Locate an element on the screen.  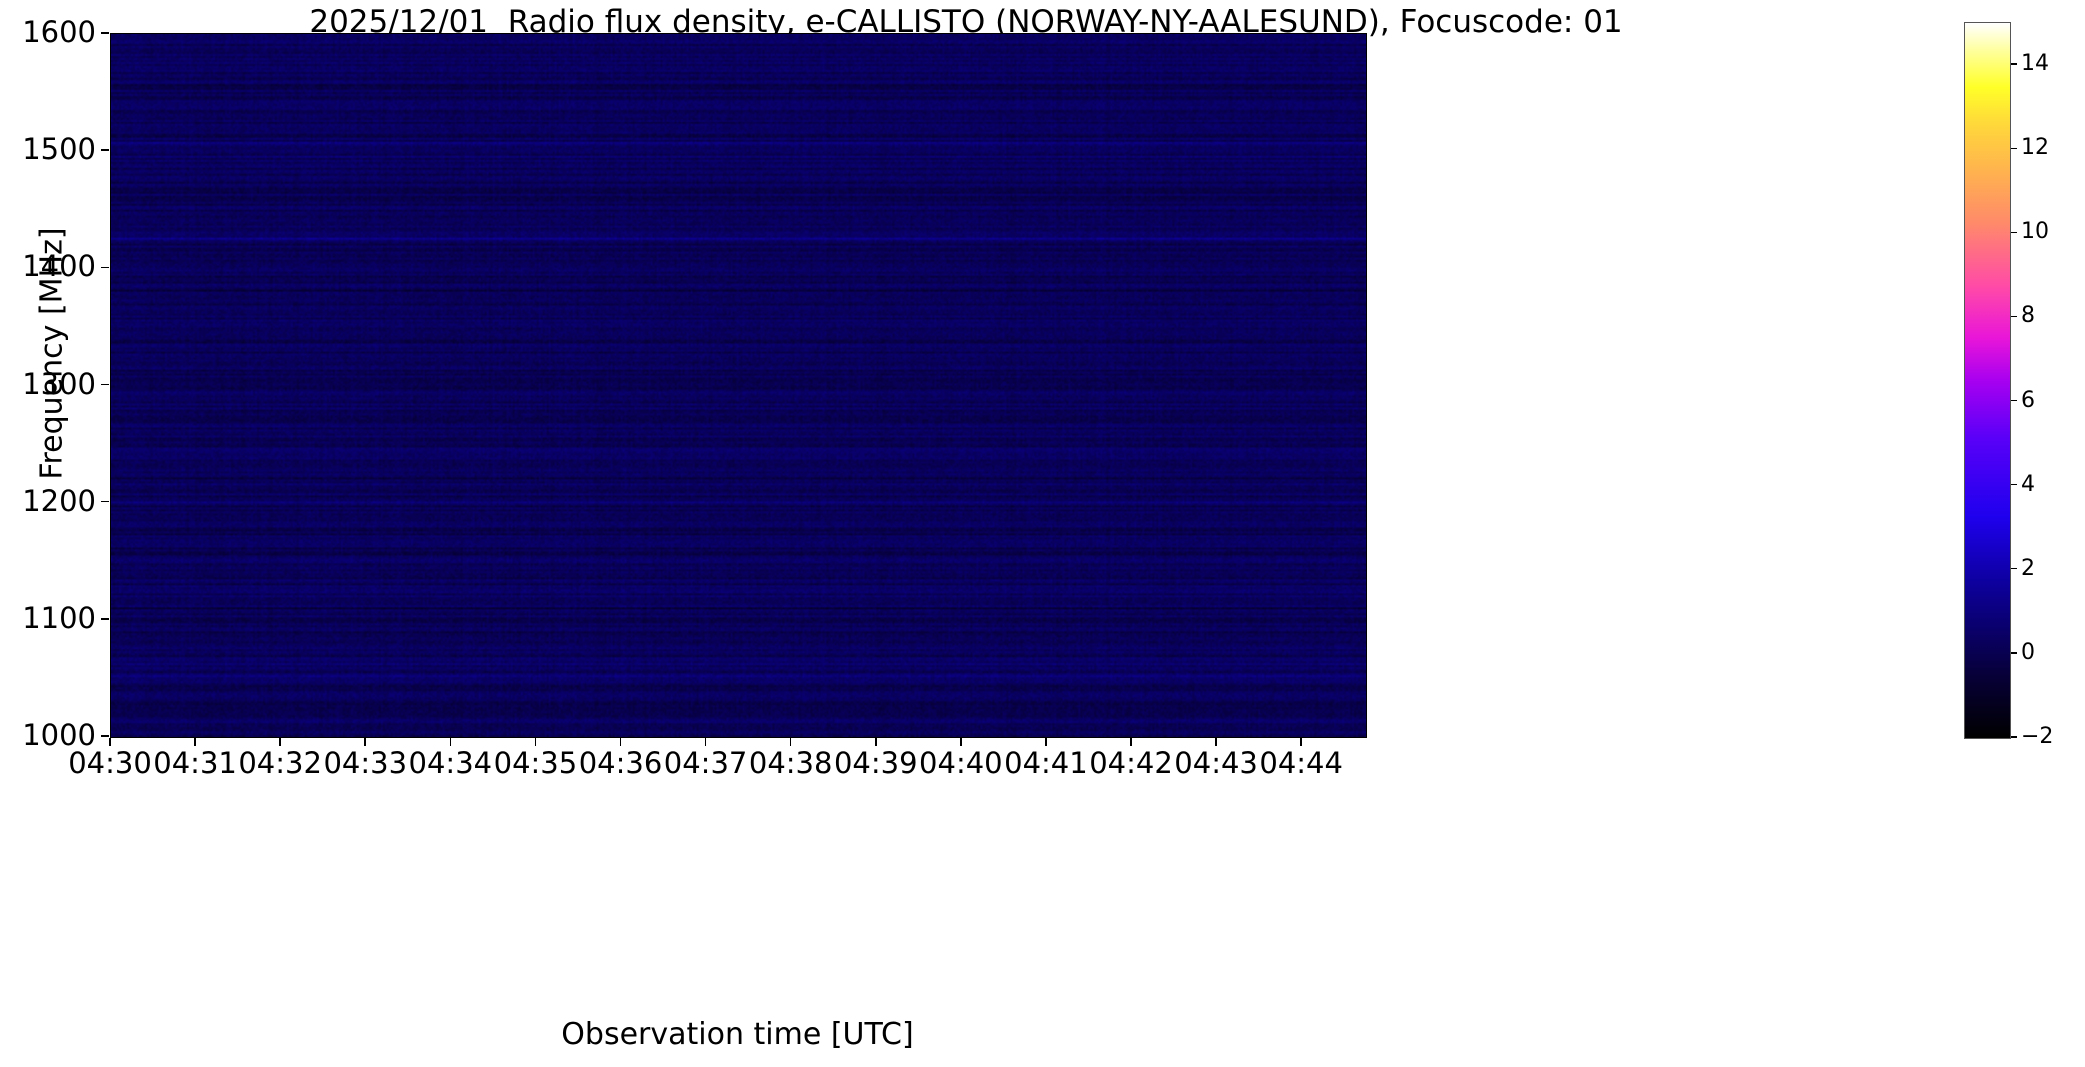
colorbar-tick-label: 2 is located at coordinates (2028, 568).